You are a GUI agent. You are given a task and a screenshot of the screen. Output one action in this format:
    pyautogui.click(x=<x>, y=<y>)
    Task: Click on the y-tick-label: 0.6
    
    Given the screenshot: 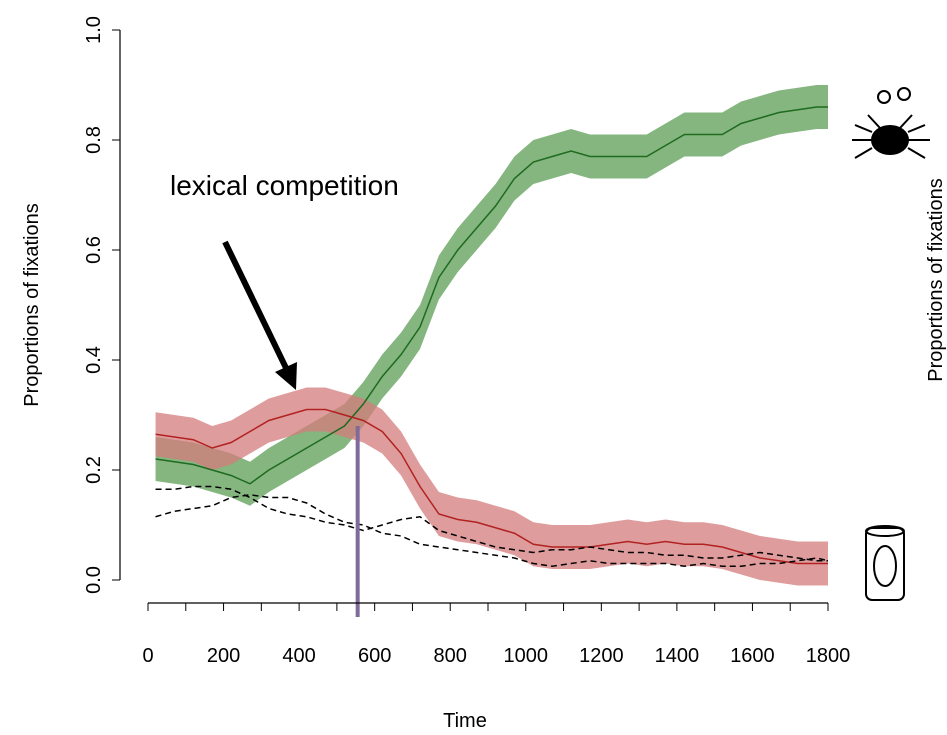 What is the action you would take?
    pyautogui.click(x=94, y=250)
    